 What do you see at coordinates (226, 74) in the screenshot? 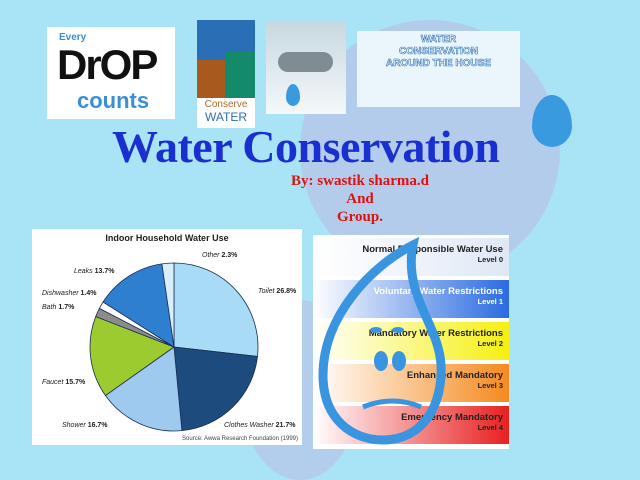
I see `conserve-water-logo: Conserve WATER` at bounding box center [226, 74].